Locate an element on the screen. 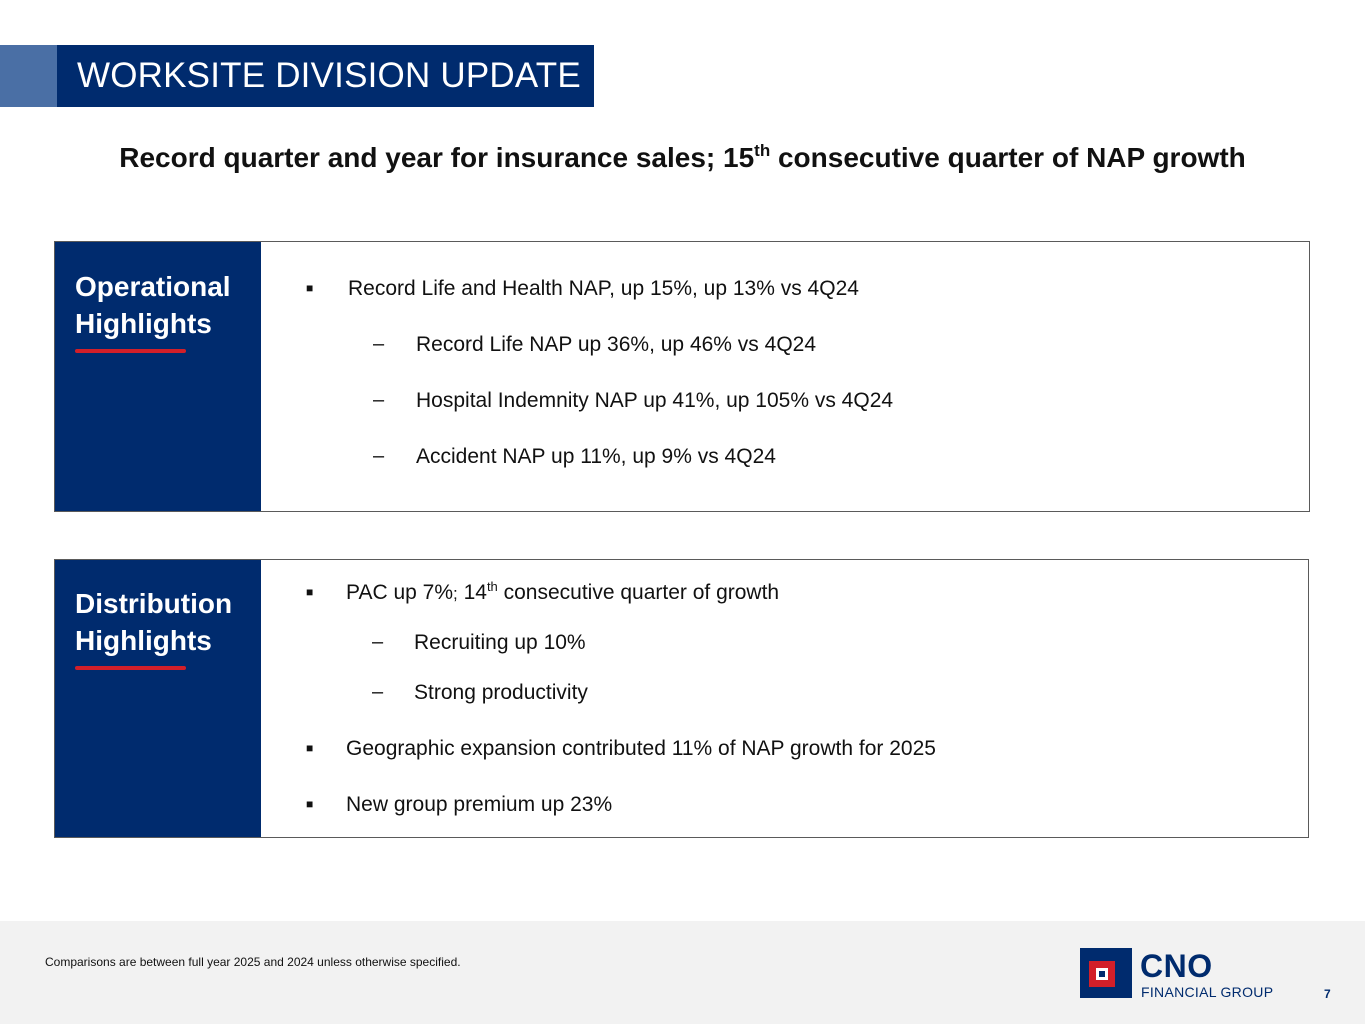  distribution-subitem-1-text: Recruiting up 10% is located at coordinates (500, 642).